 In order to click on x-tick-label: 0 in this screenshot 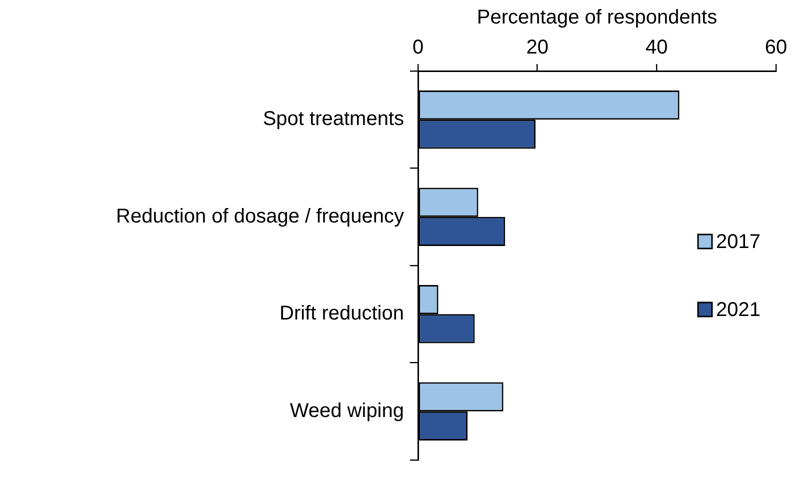, I will do `click(418, 47)`.